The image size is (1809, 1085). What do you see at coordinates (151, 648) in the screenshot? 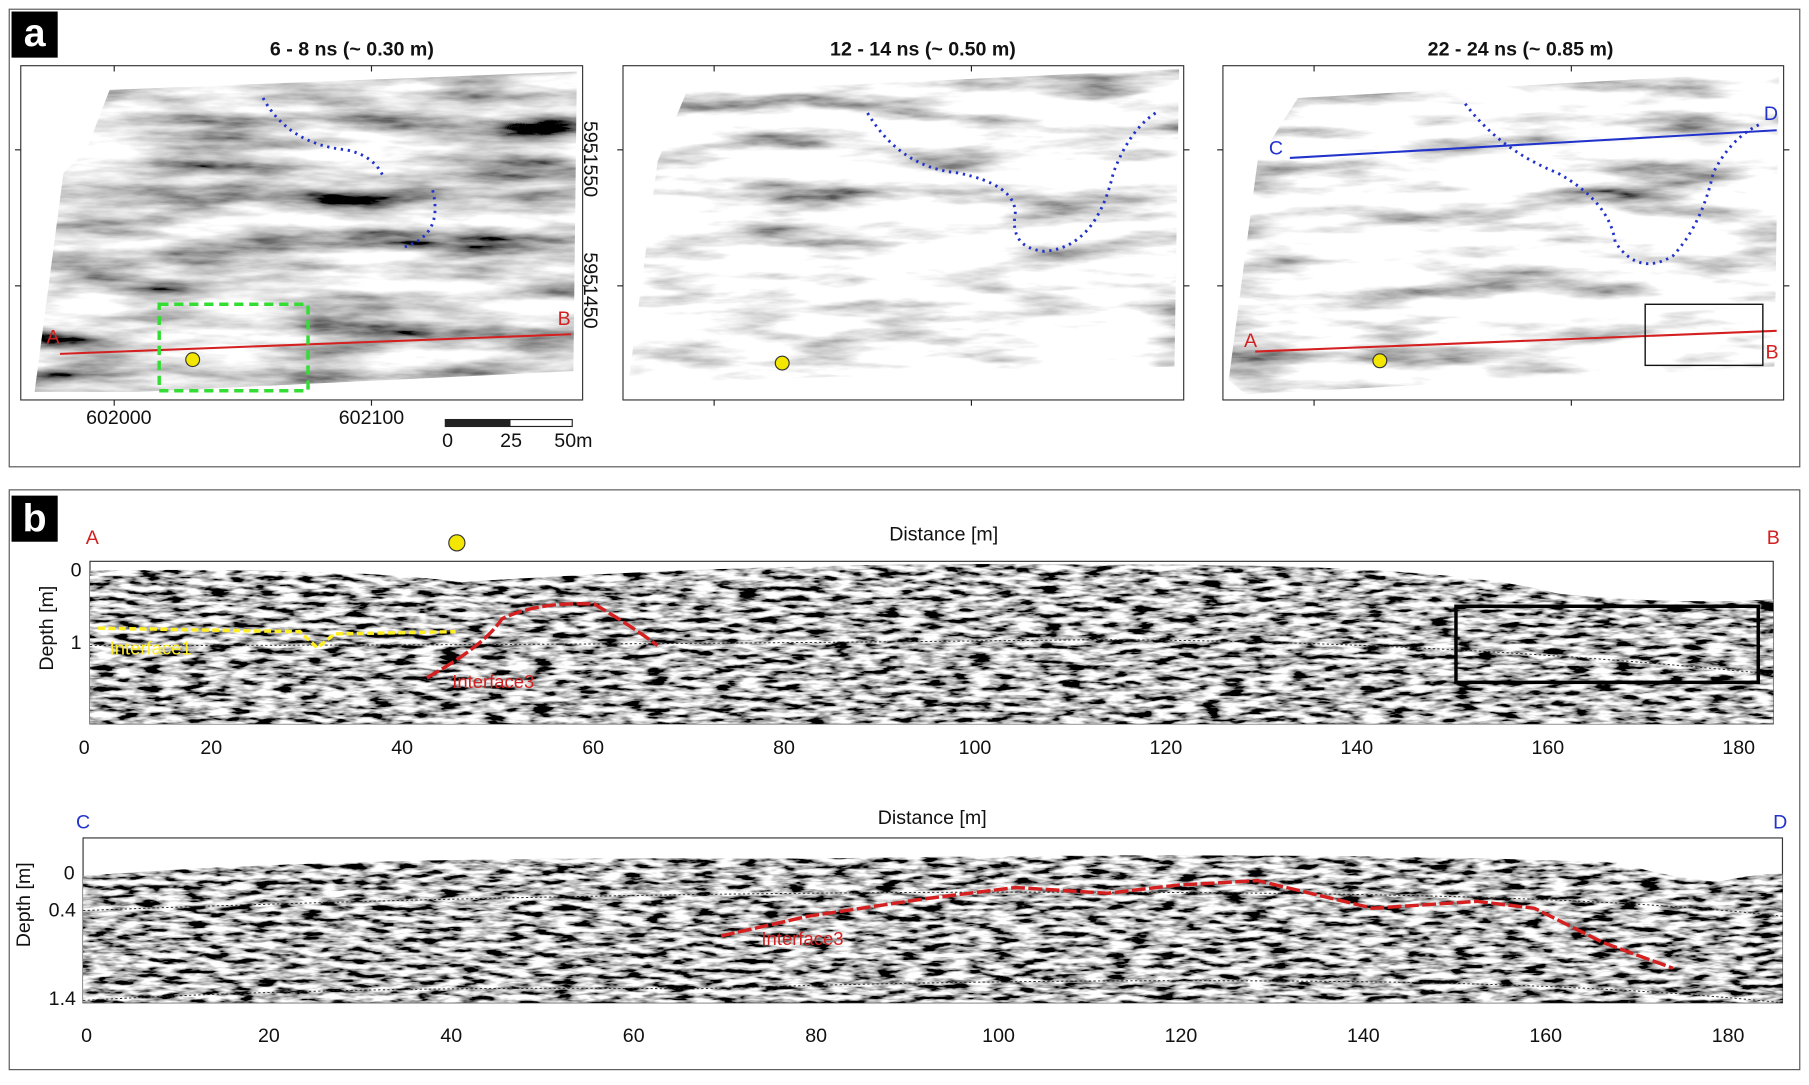
I see `annotation: Interface1` at bounding box center [151, 648].